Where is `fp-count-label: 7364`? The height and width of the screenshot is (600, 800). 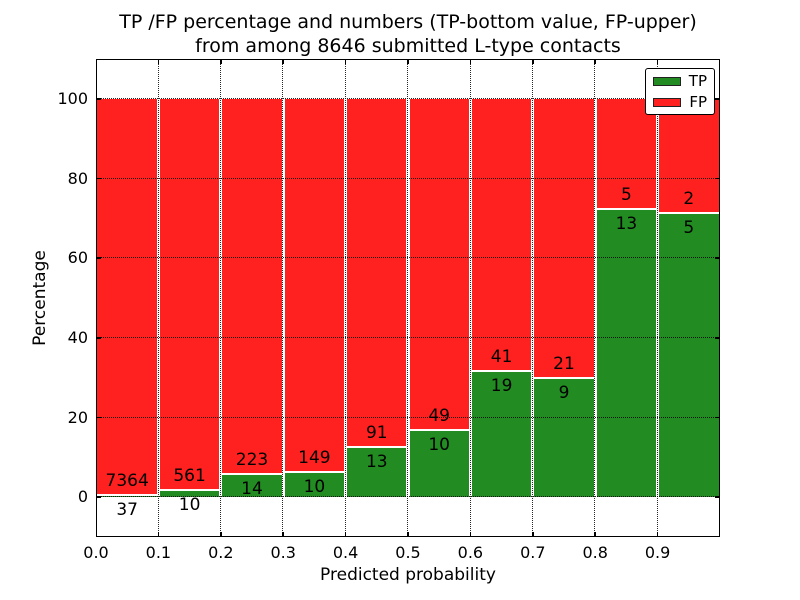
fp-count-label: 7364 is located at coordinates (127, 481).